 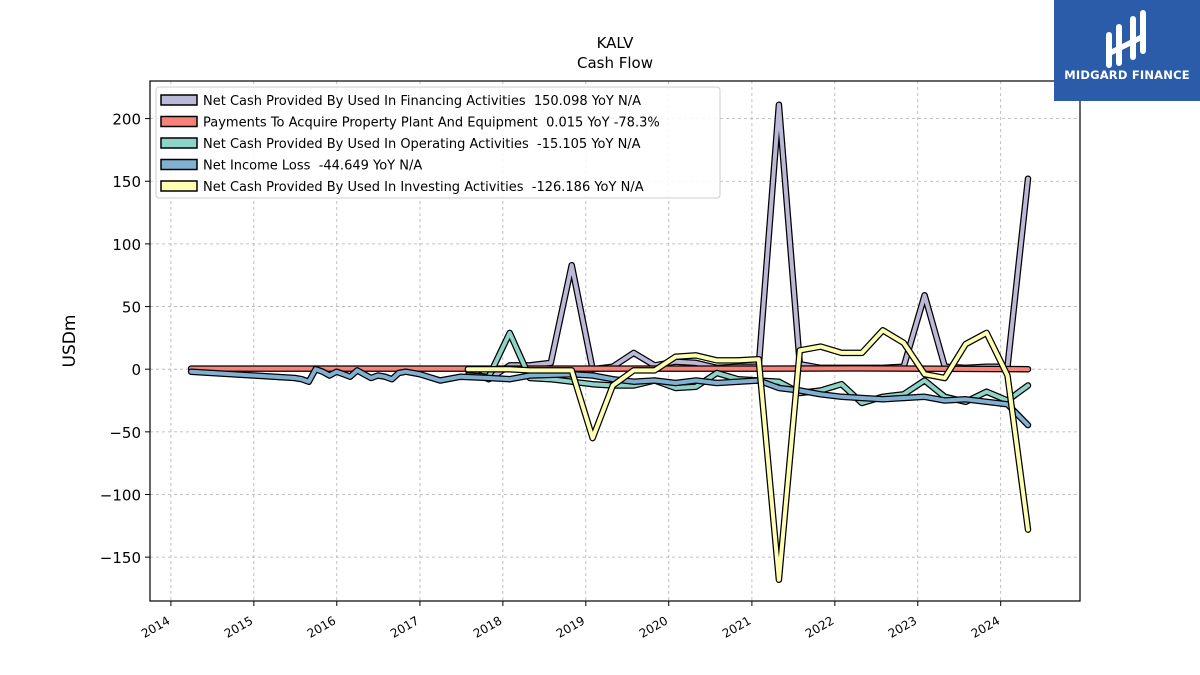 I want to click on y-tick-label: −100, so click(x=120, y=495).